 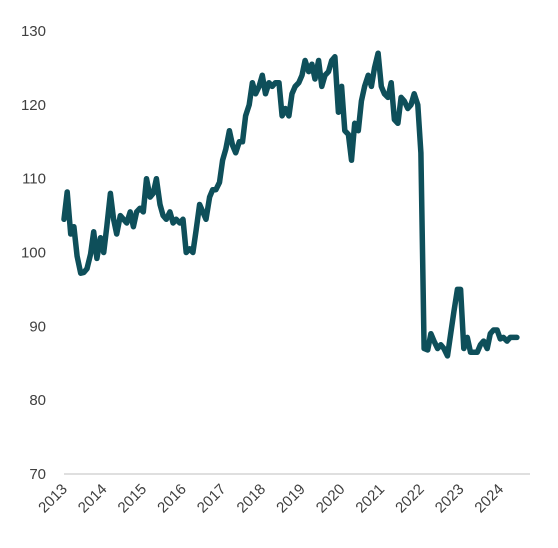 I want to click on y-tick-label: 130, so click(x=33, y=31).